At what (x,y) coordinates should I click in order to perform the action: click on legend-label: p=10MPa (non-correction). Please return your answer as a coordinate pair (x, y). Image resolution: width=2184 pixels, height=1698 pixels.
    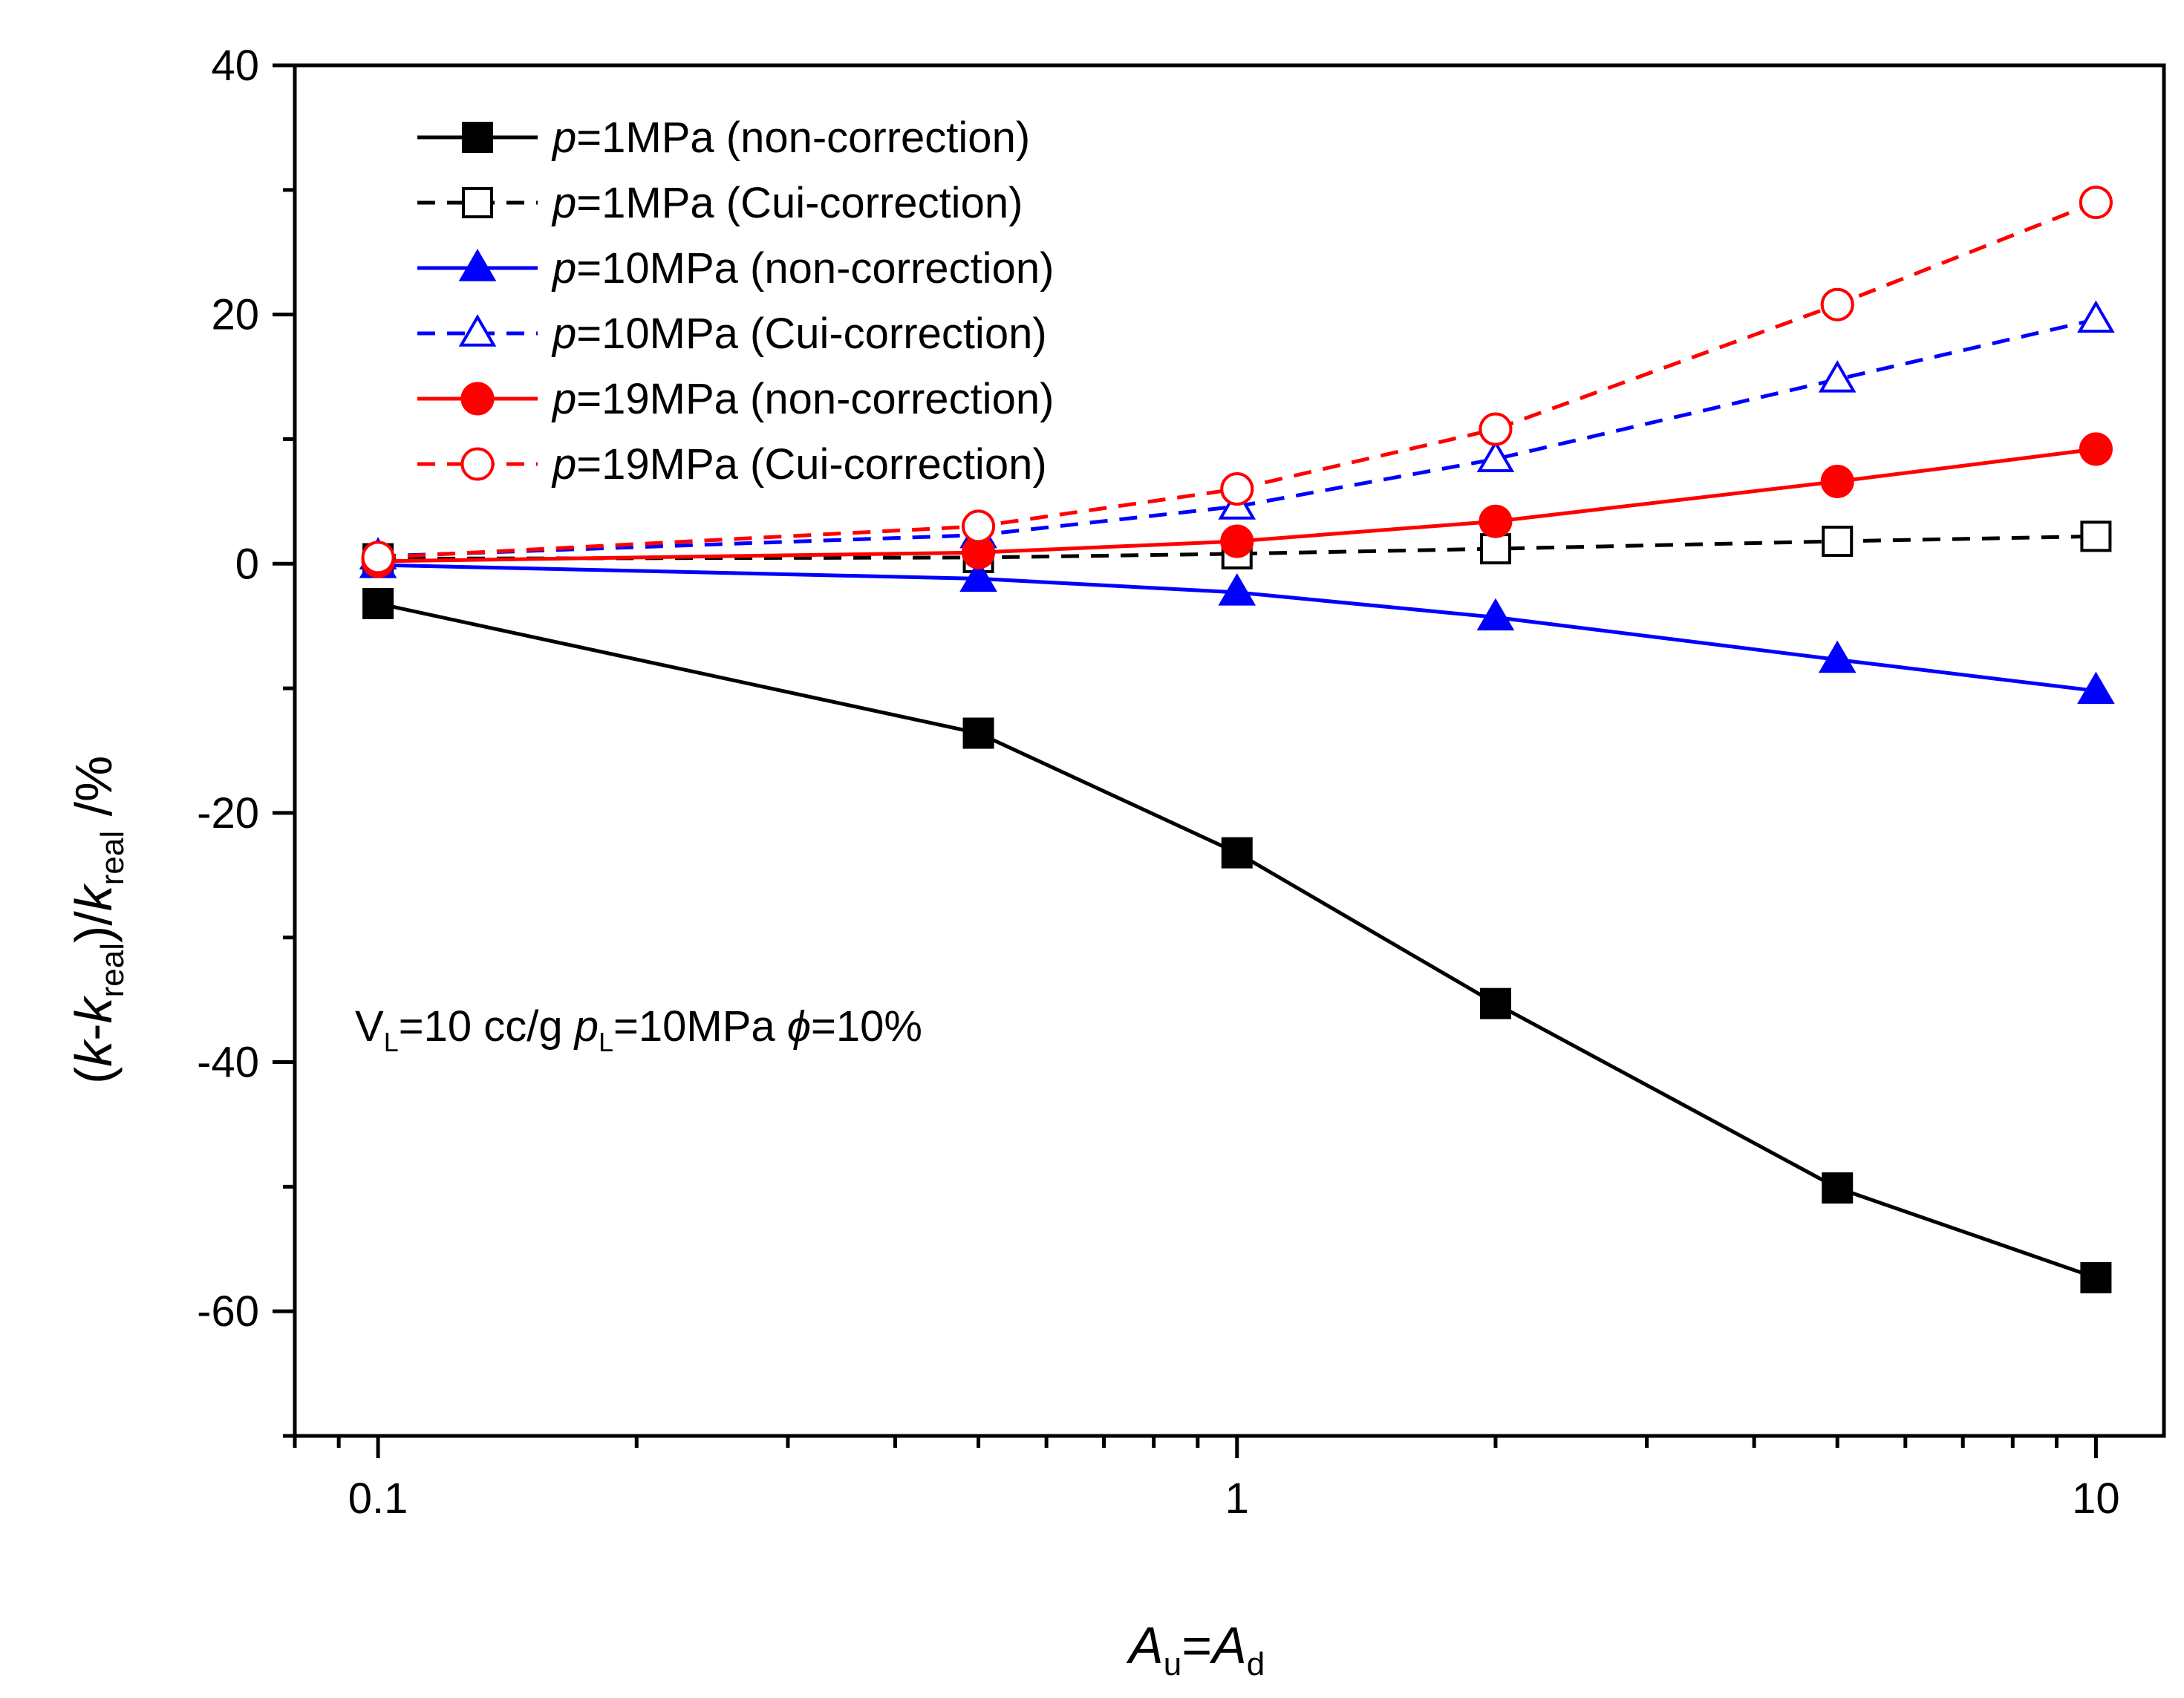
    Looking at the image, I should click on (802, 268).